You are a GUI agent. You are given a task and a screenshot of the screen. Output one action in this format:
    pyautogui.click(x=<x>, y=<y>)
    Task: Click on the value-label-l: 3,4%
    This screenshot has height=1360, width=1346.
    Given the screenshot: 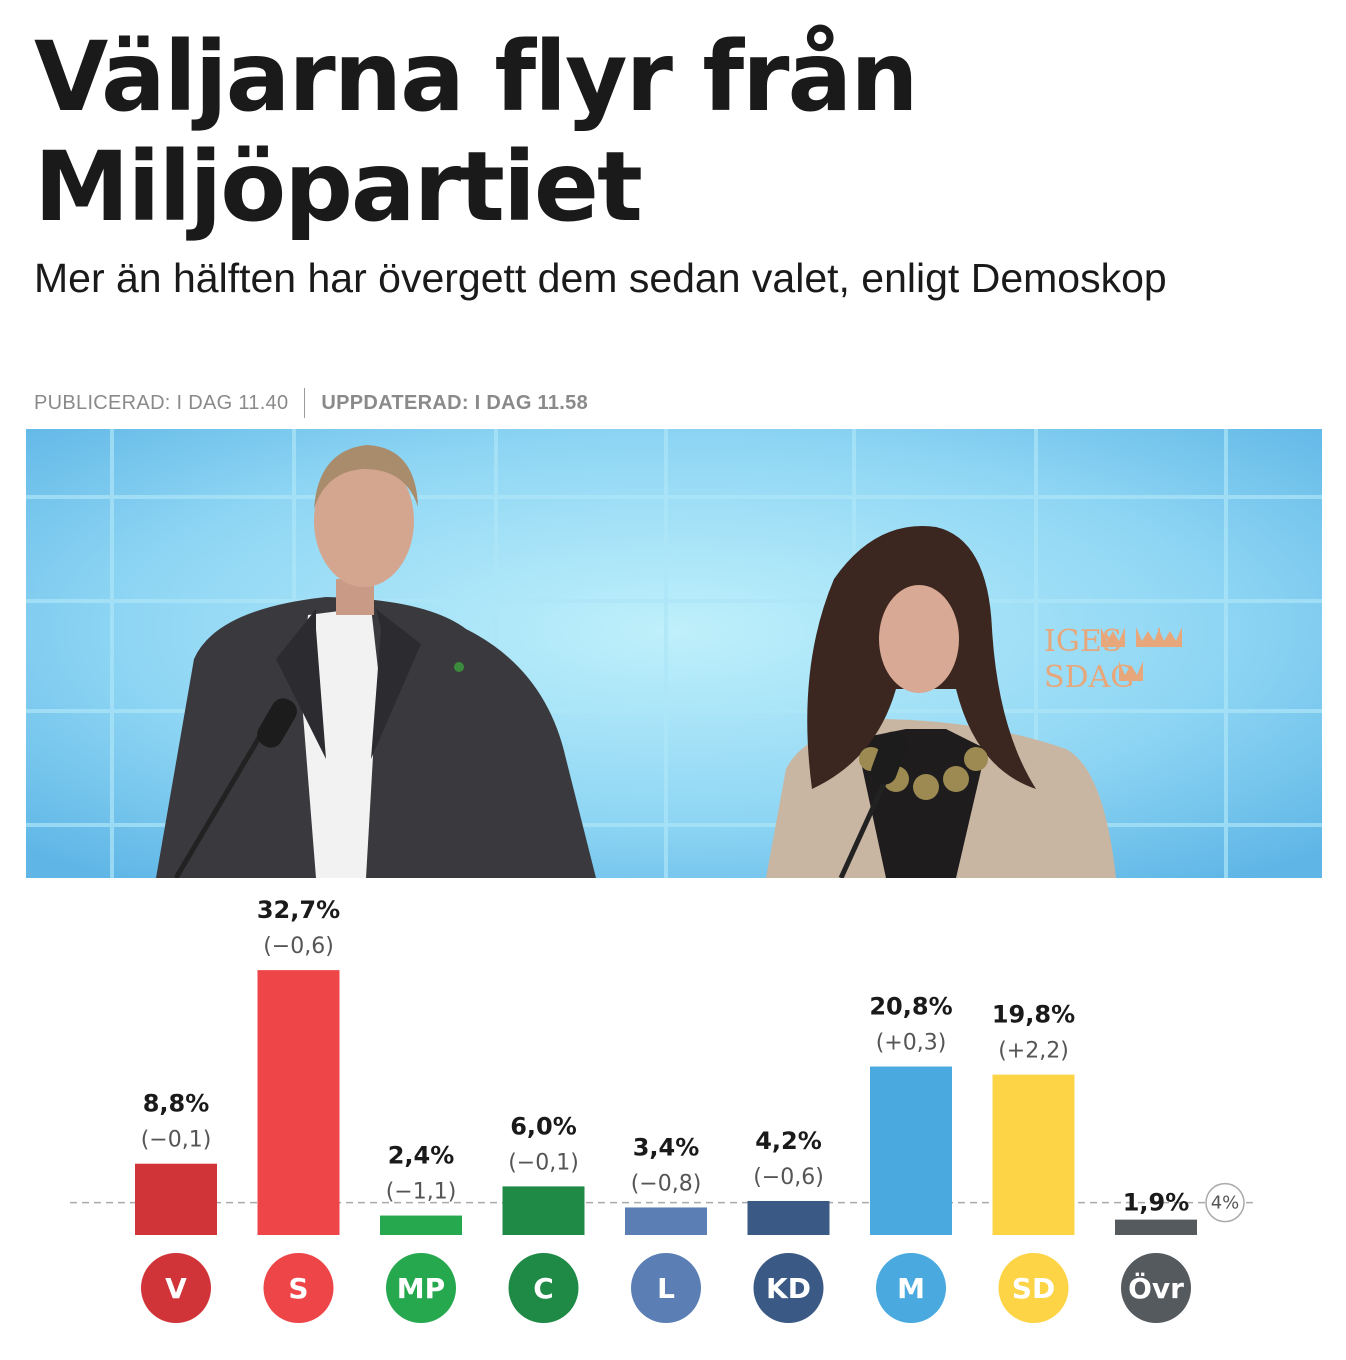 What is the action you would take?
    pyautogui.click(x=666, y=1147)
    